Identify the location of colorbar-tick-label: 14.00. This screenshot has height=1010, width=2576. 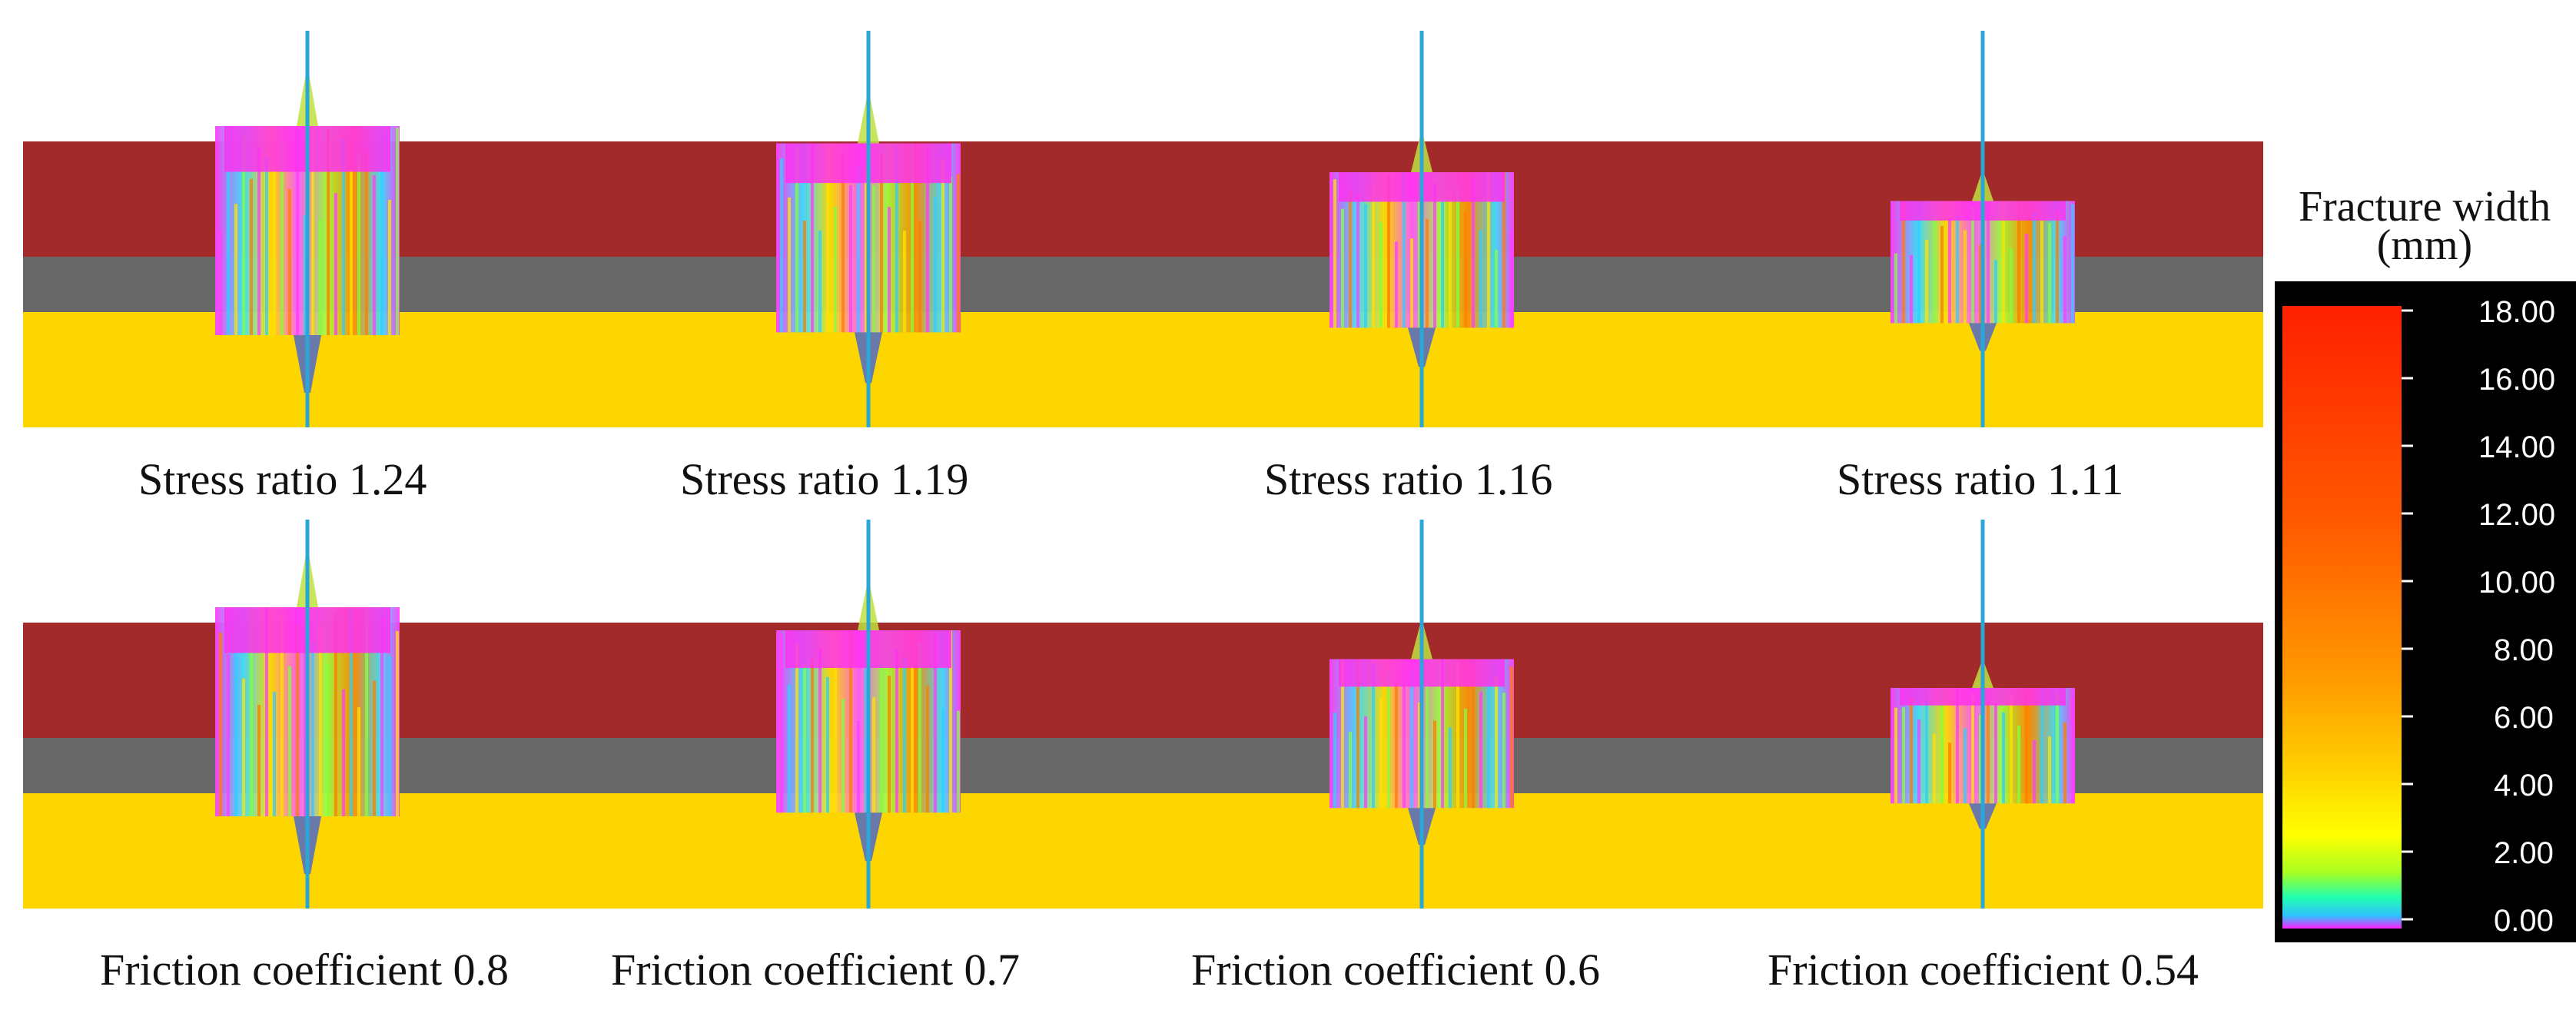
(2517, 447).